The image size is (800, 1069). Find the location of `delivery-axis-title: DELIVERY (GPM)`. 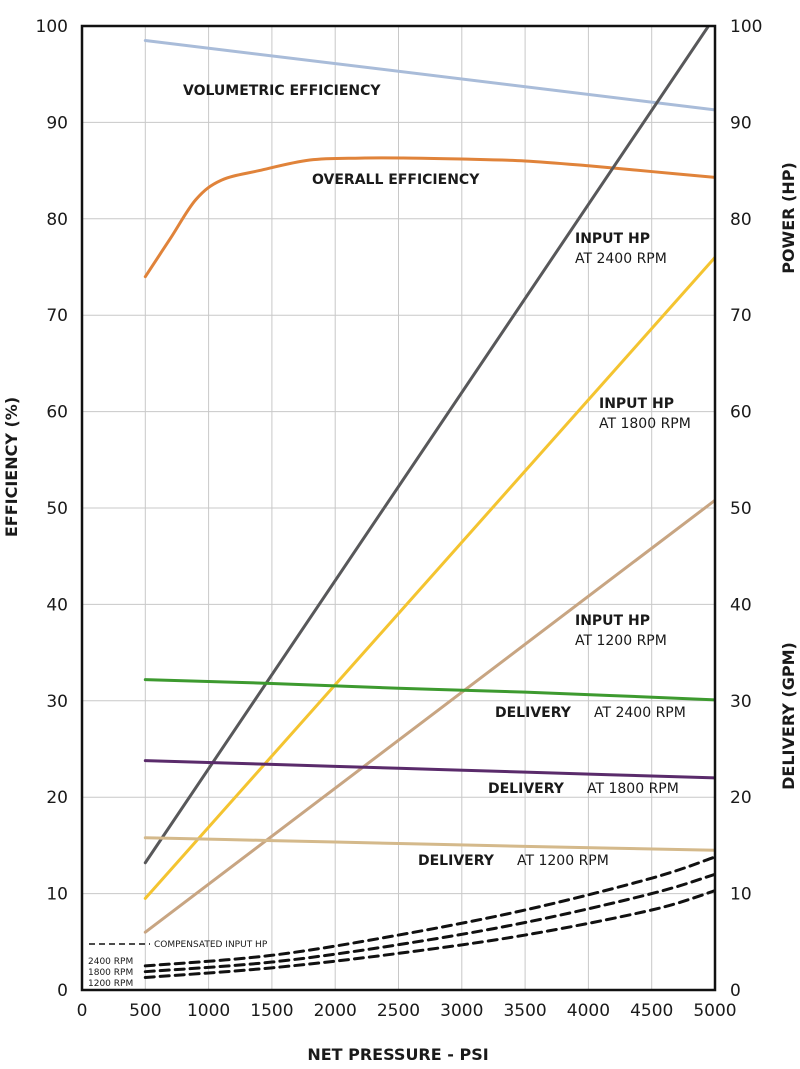

delivery-axis-title: DELIVERY (GPM) is located at coordinates (788, 716).